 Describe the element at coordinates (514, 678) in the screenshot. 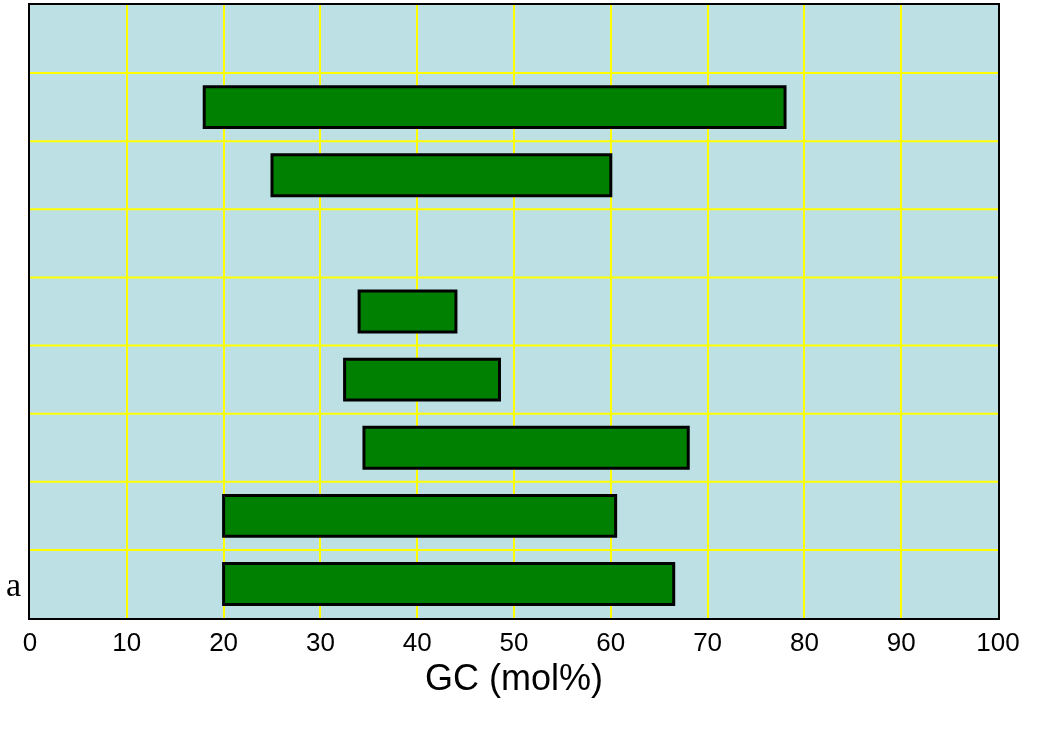

I see `x-axis-title: GC (mol%)` at that location.